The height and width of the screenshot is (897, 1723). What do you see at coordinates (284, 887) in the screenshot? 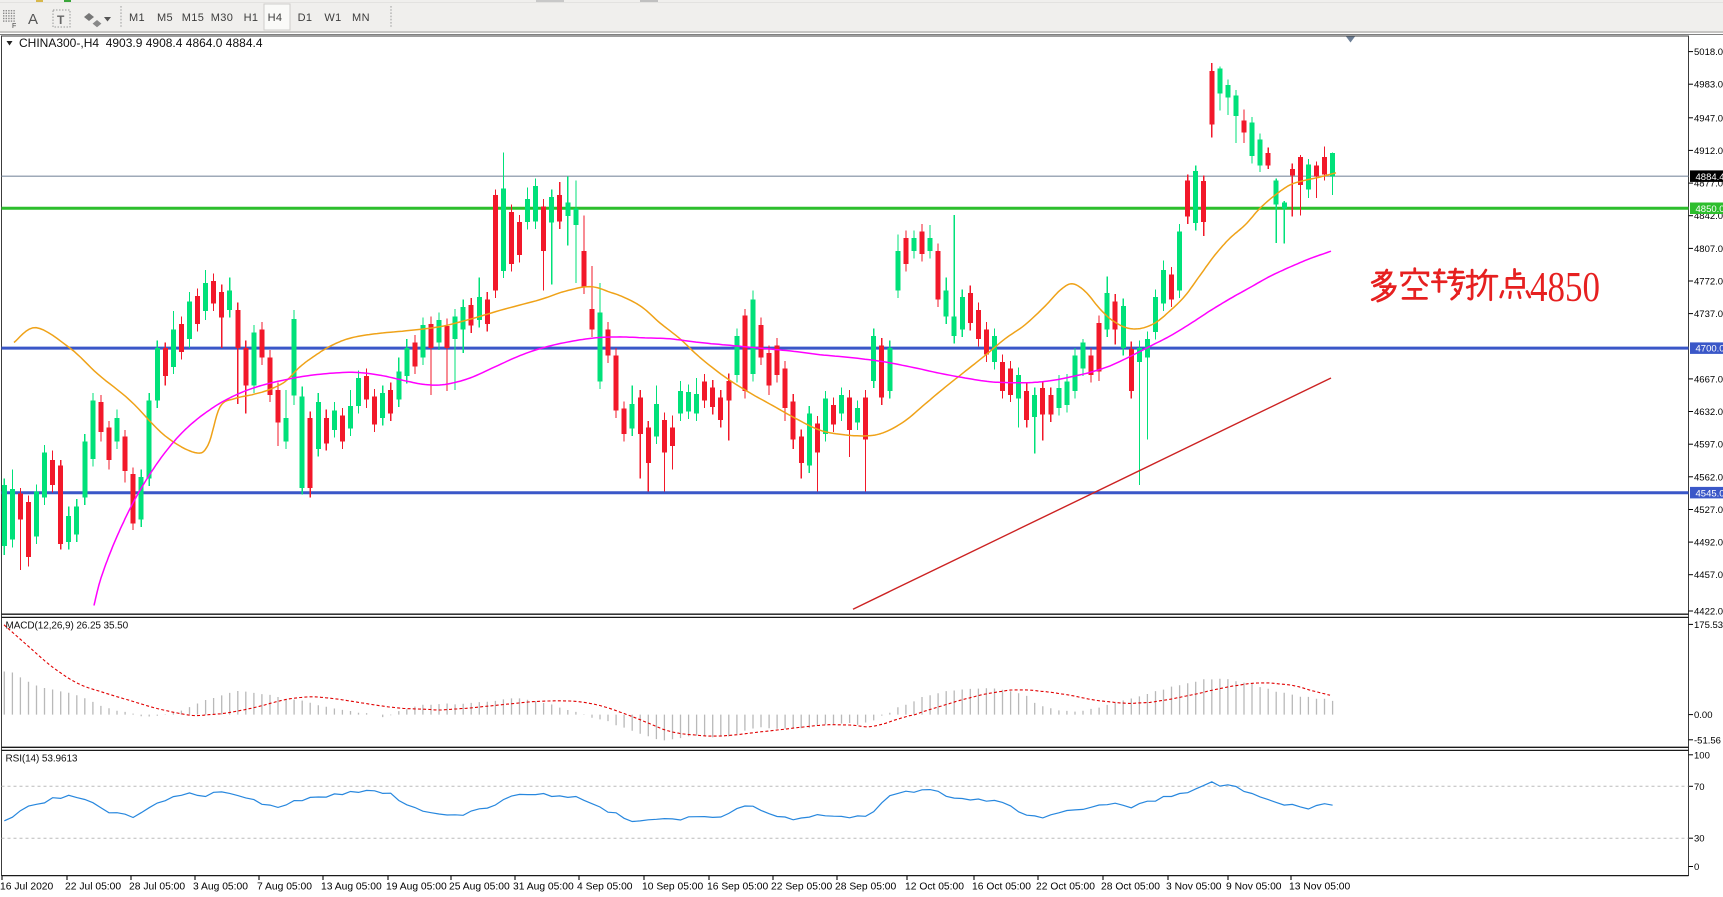
I see `svg-text: 7 Aug 05:00` at bounding box center [284, 887].